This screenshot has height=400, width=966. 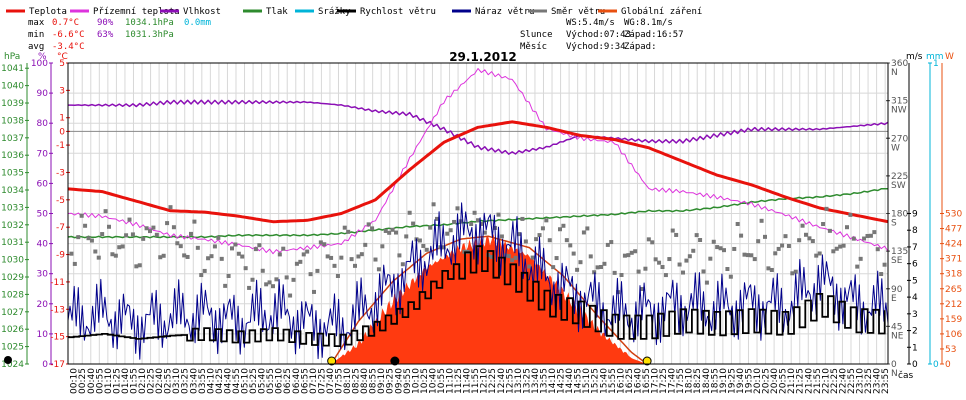 I want to click on axis-deg-tick-label: 5, so click(x=62, y=64).